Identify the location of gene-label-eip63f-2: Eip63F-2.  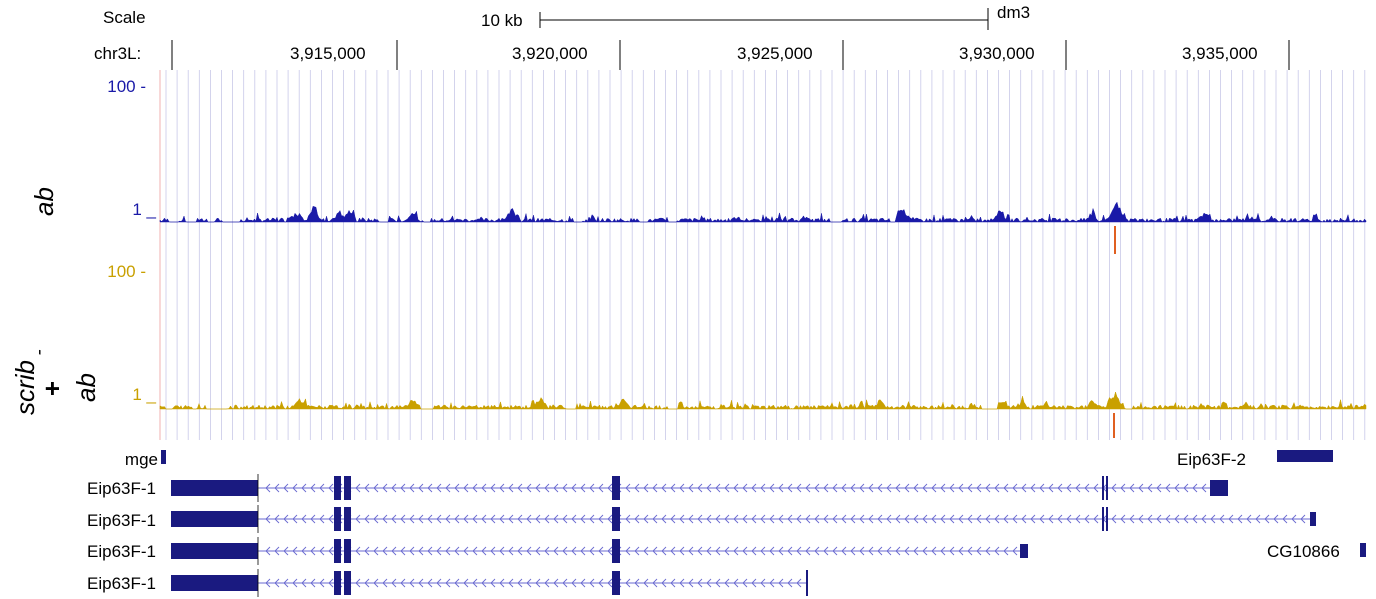
(1211, 459).